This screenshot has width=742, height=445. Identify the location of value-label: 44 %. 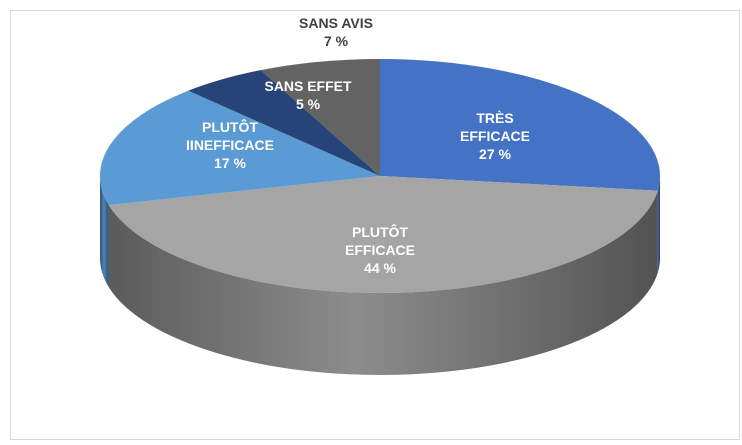
(380, 268).